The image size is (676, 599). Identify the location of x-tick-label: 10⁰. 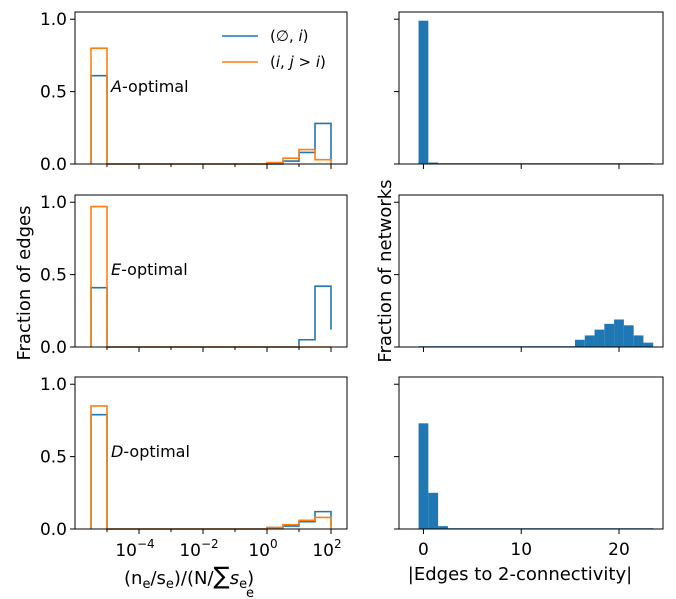
(262, 549).